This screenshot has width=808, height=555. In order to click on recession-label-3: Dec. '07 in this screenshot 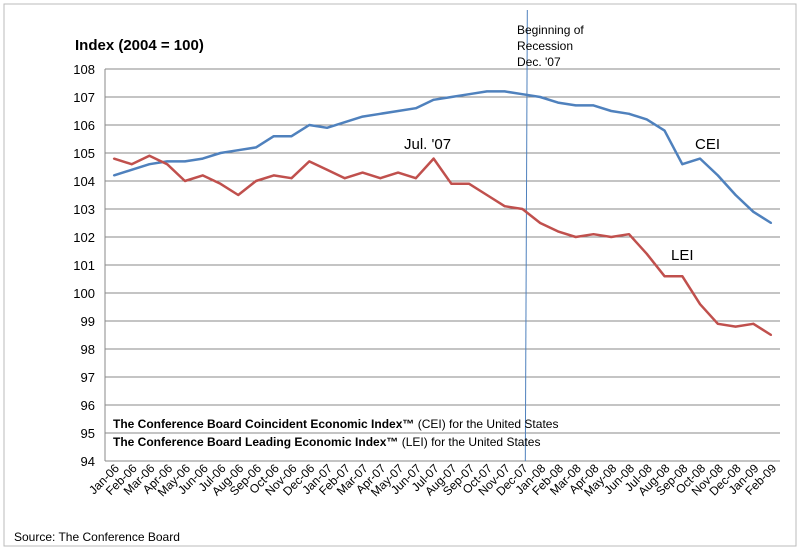, I will do `click(539, 62)`.